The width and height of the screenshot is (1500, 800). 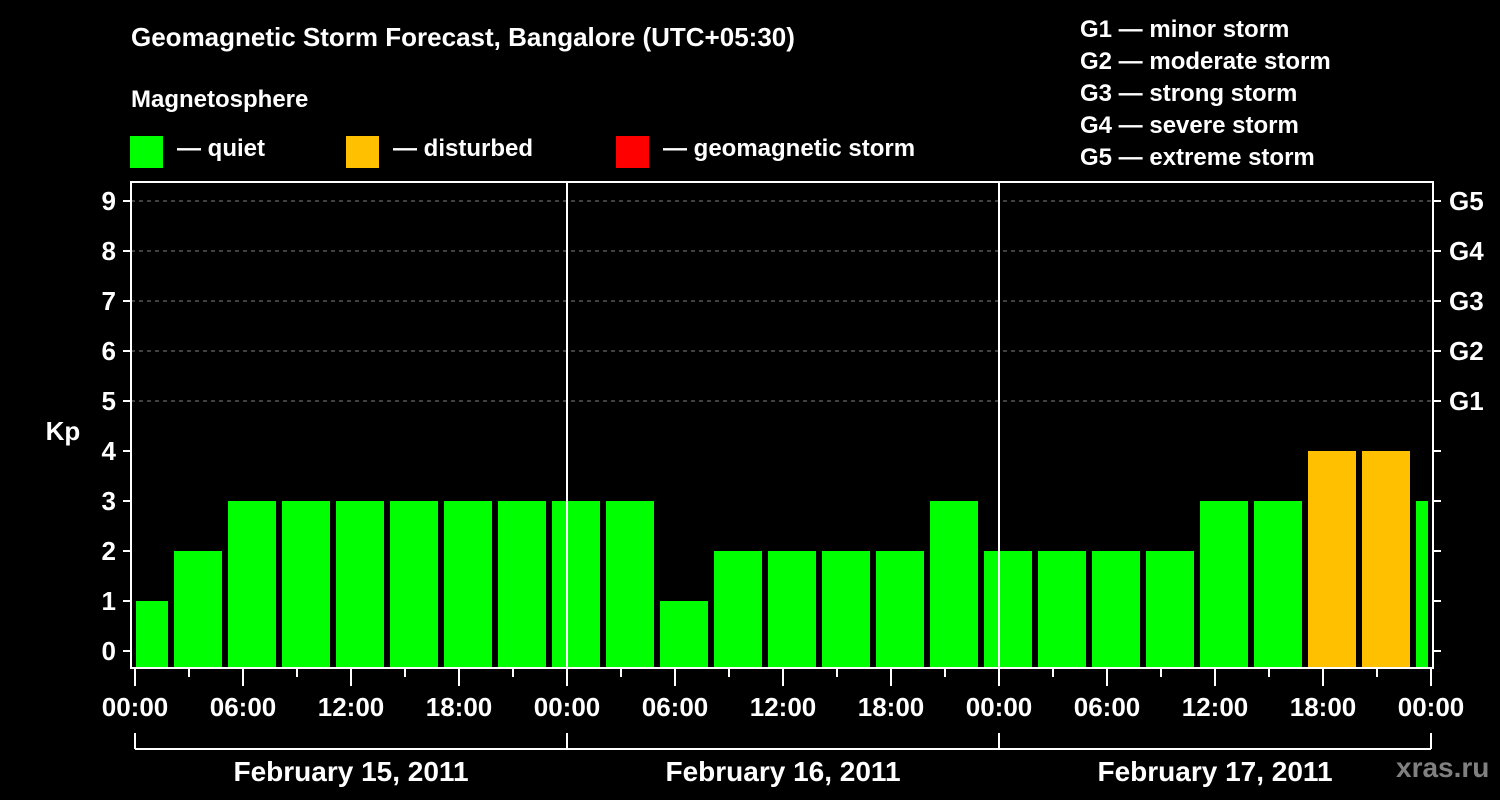 I want to click on y-tick-label: 6, so click(x=109, y=351).